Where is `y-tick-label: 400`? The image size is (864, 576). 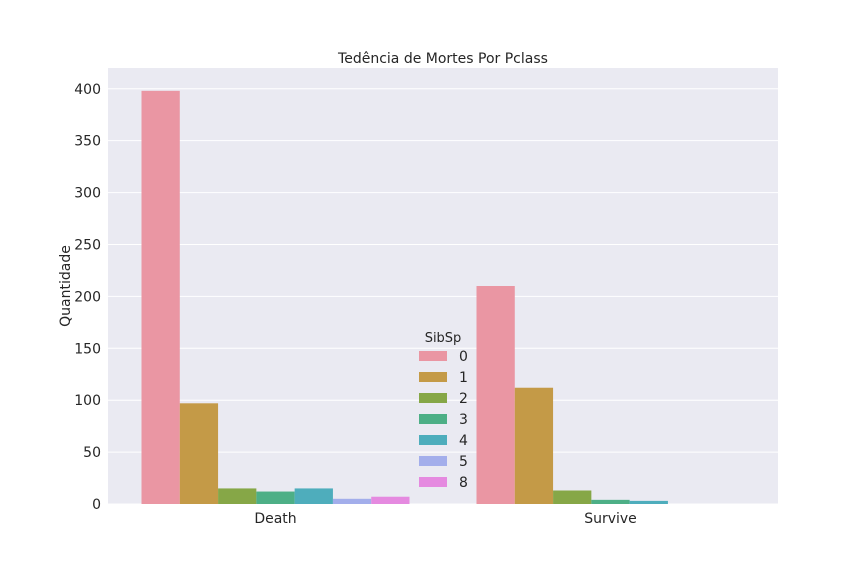
y-tick-label: 400 is located at coordinates (87, 90).